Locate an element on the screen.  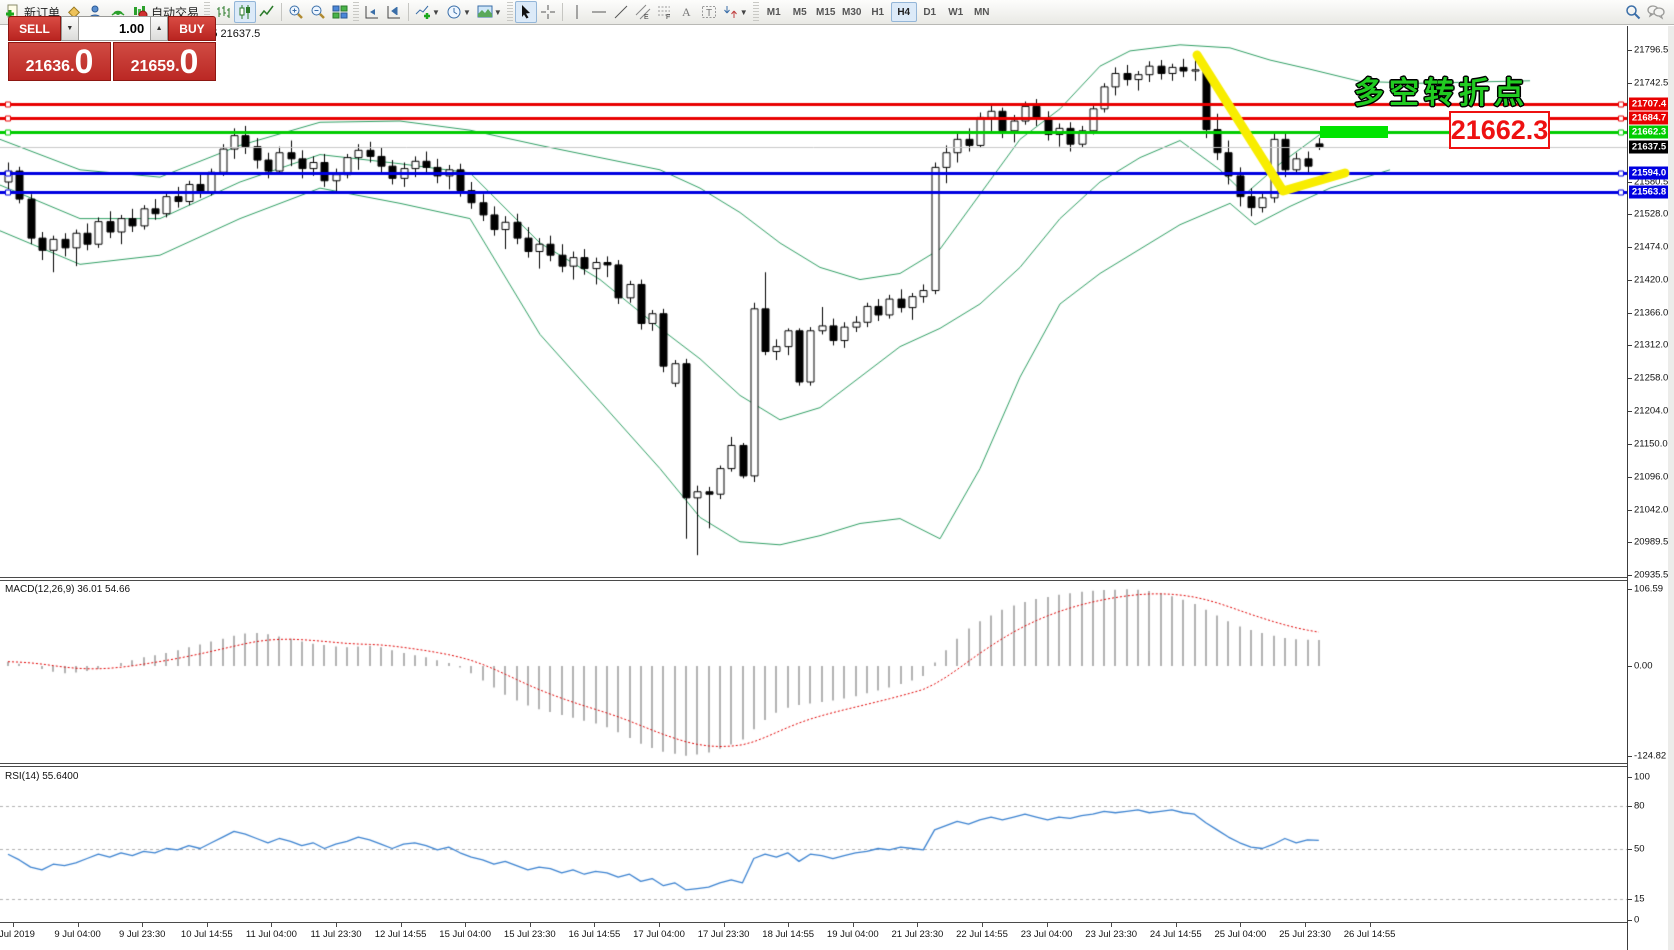
zoom-out-button is located at coordinates (318, 12).